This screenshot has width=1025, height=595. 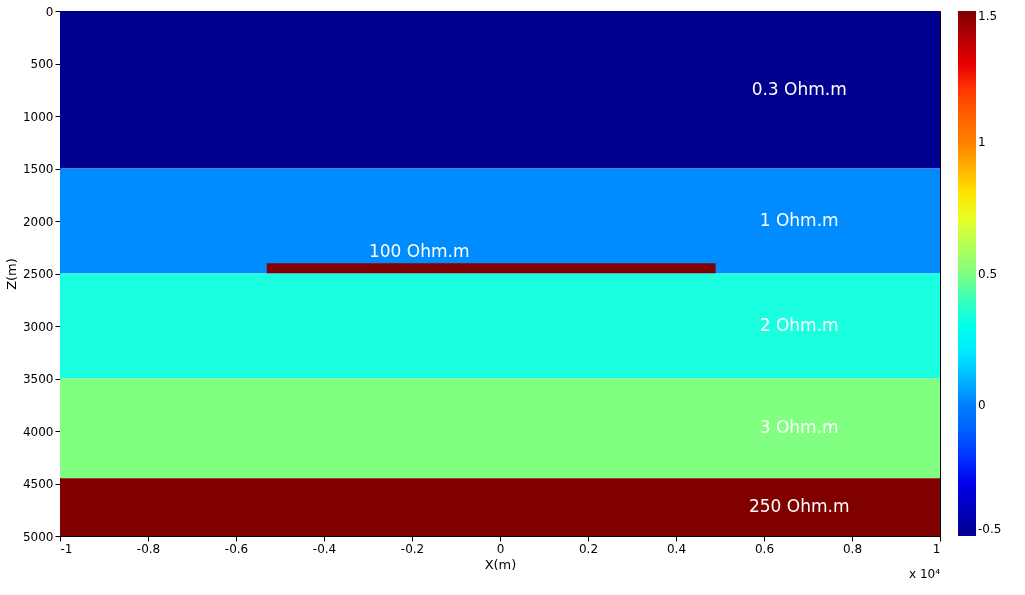 What do you see at coordinates (764, 548) in the screenshot?
I see `x-tick-label: 0.6` at bounding box center [764, 548].